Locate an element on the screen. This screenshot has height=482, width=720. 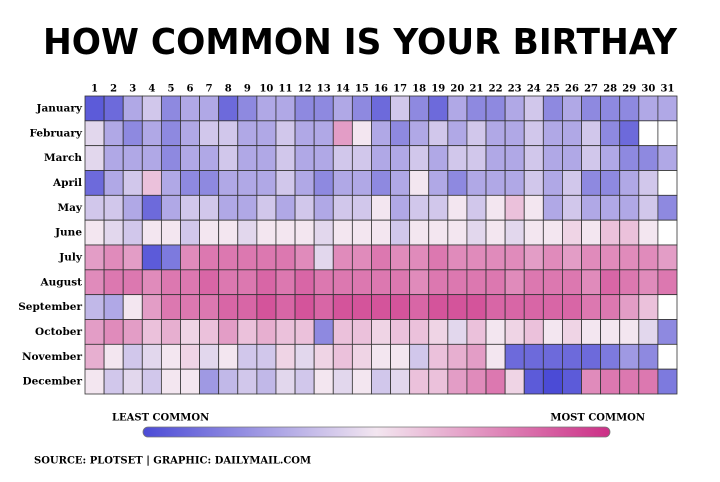
x-tick-label: 12 is located at coordinates (305, 89).